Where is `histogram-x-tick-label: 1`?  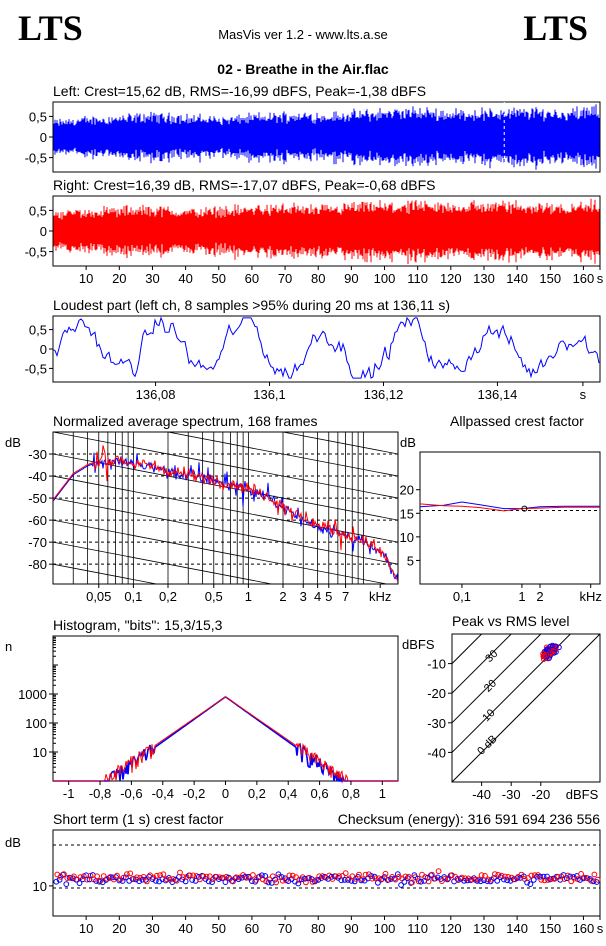
histogram-x-tick-label: 1 is located at coordinates (382, 793).